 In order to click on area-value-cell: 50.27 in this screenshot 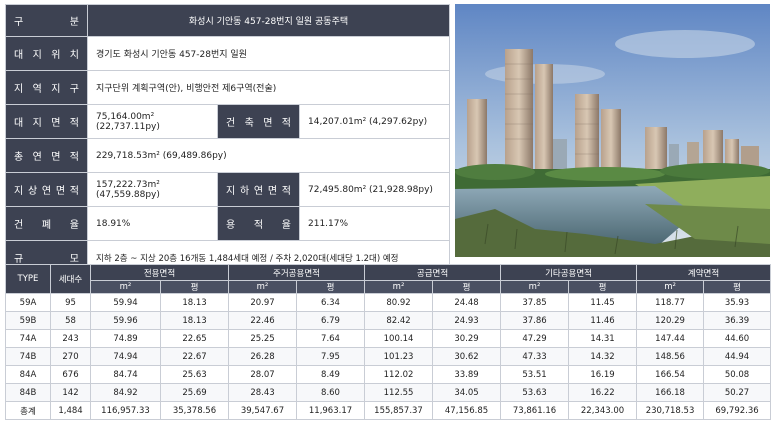, I will do `click(737, 392)`.